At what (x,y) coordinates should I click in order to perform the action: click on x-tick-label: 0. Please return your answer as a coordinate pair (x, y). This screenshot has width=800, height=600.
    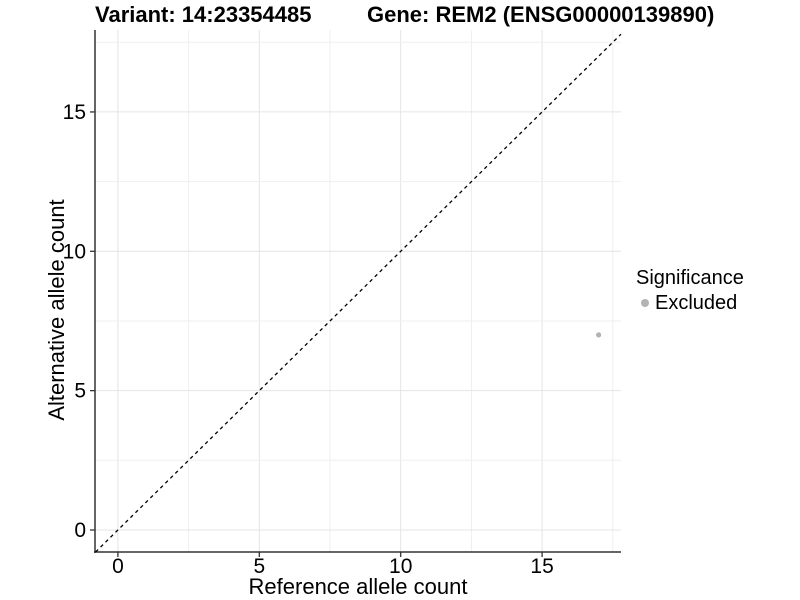
    Looking at the image, I should click on (118, 566).